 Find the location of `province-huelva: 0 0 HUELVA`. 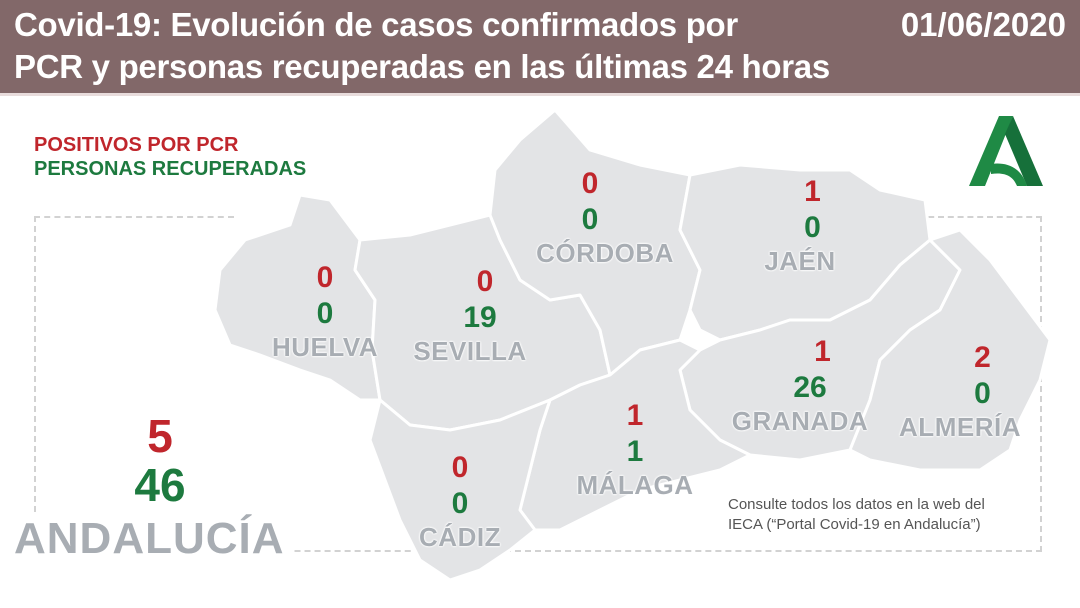

province-huelva: 0 0 HUELVA is located at coordinates (325, 311).